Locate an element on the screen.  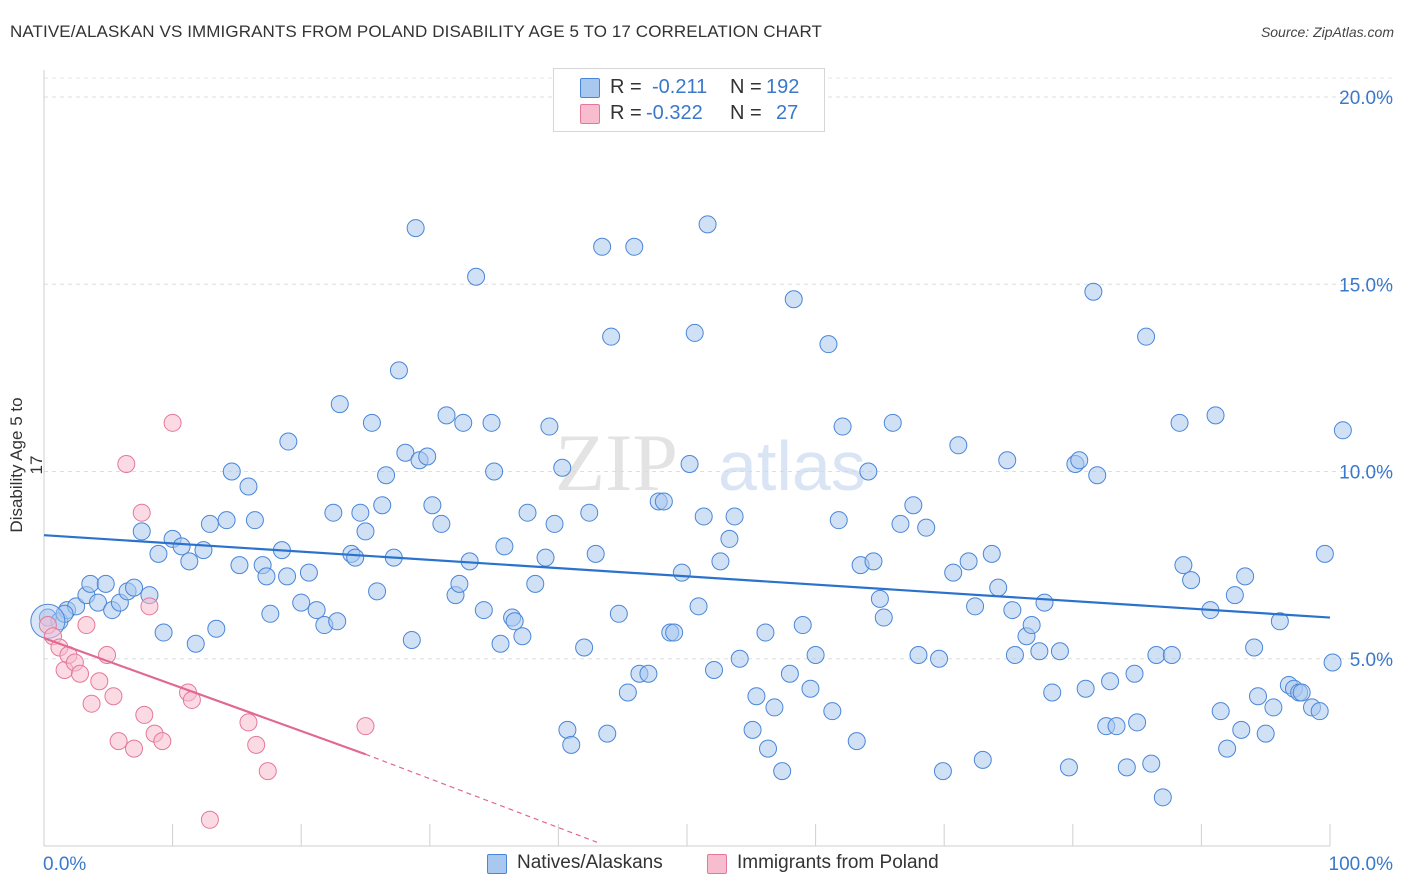
series-immigrants-poland is located at coordinates (206, 621).